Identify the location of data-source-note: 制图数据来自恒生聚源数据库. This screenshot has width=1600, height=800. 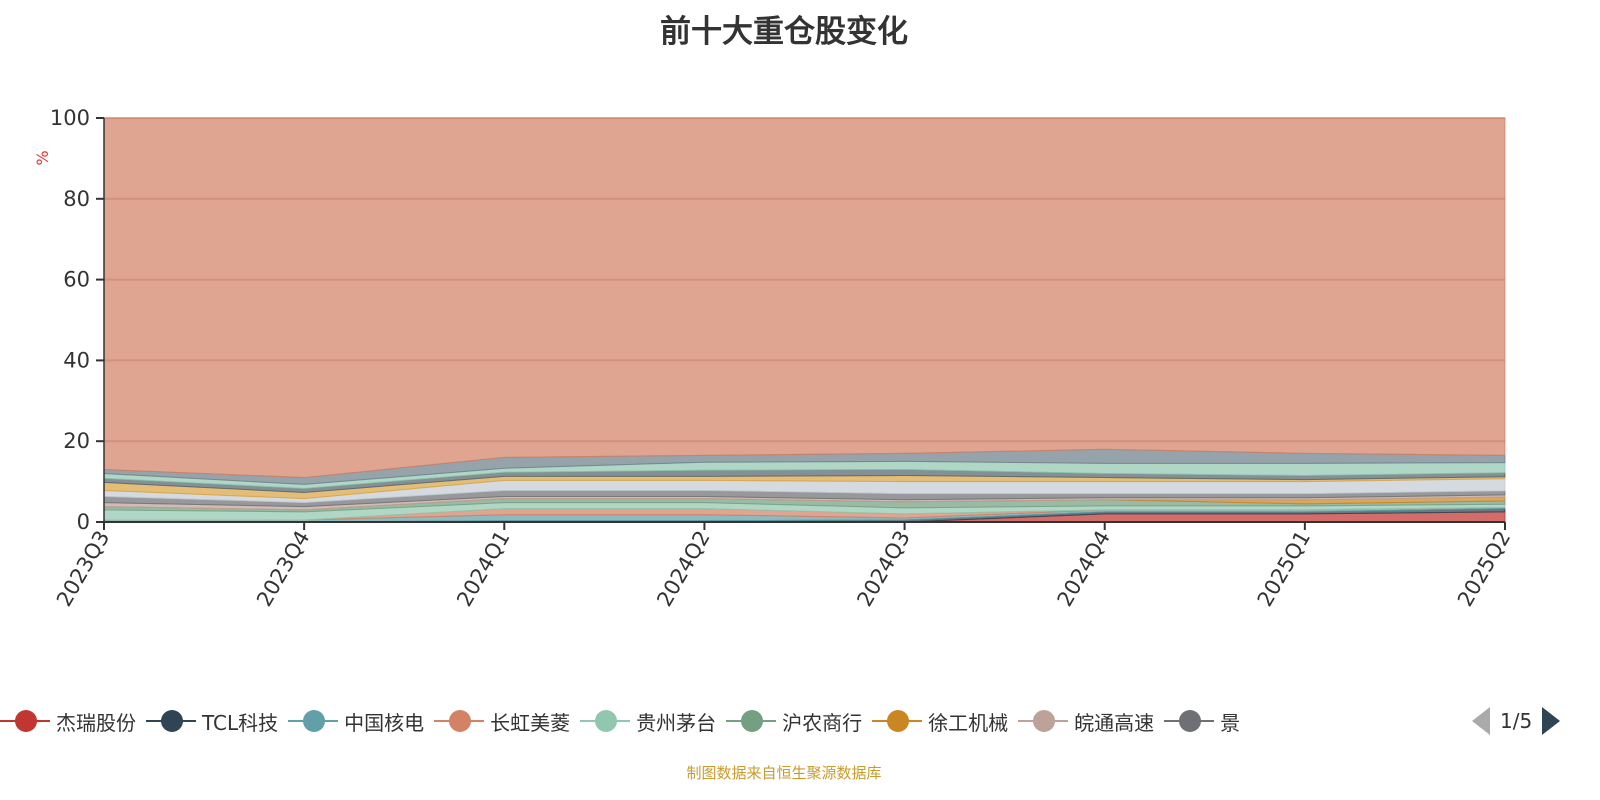
(784, 773).